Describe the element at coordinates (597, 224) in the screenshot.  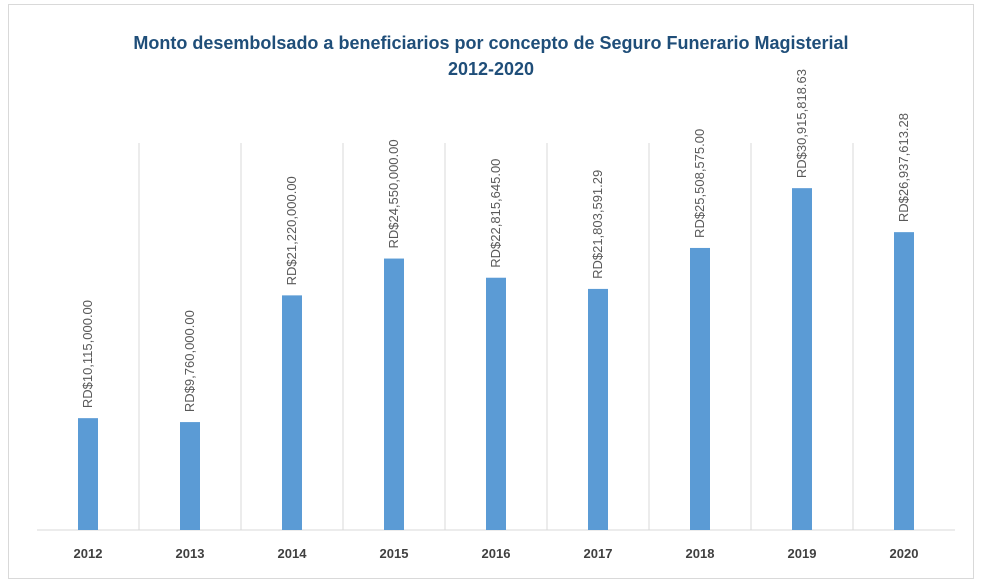
I see `value-label: RD$21,803,591.29` at that location.